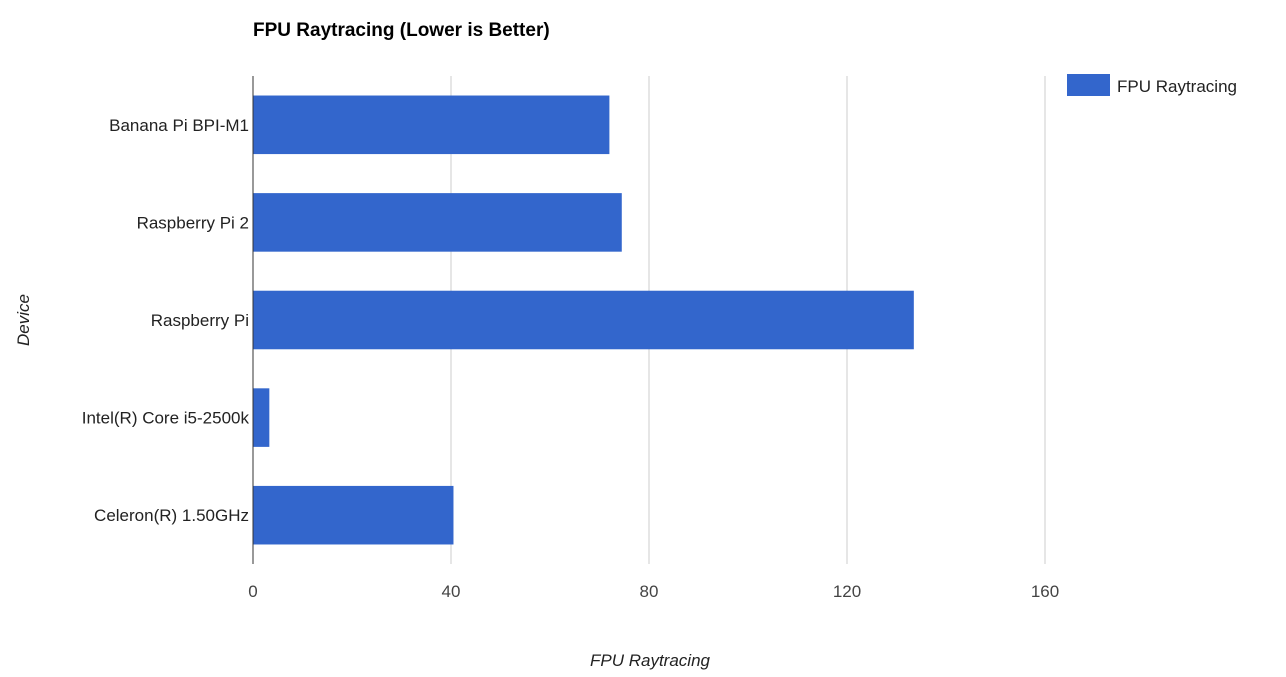 The image size is (1286, 677). Describe the element at coordinates (23, 320) in the screenshot. I see `y-axis-title: Device` at that location.